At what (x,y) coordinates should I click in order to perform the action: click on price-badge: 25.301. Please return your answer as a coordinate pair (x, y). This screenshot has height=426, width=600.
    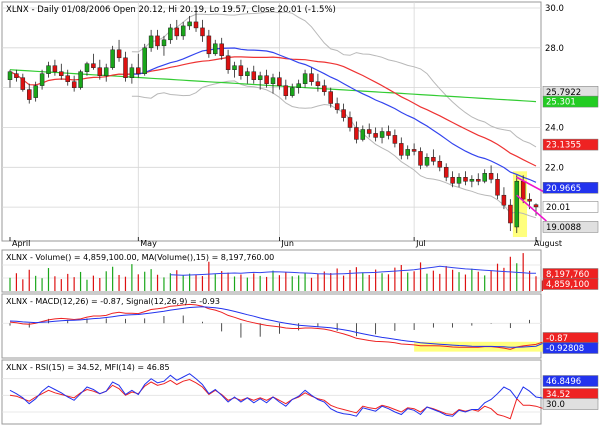
    Looking at the image, I should click on (570, 101).